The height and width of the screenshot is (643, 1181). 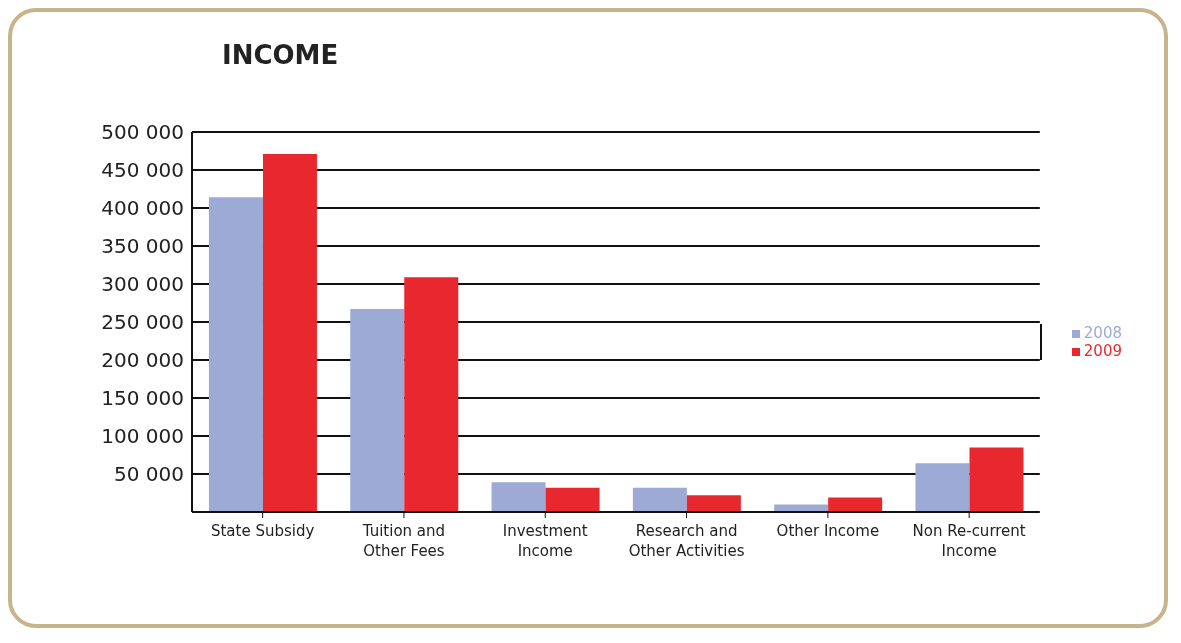 What do you see at coordinates (142, 132) in the screenshot?
I see `y-tick-label: 500 000` at bounding box center [142, 132].